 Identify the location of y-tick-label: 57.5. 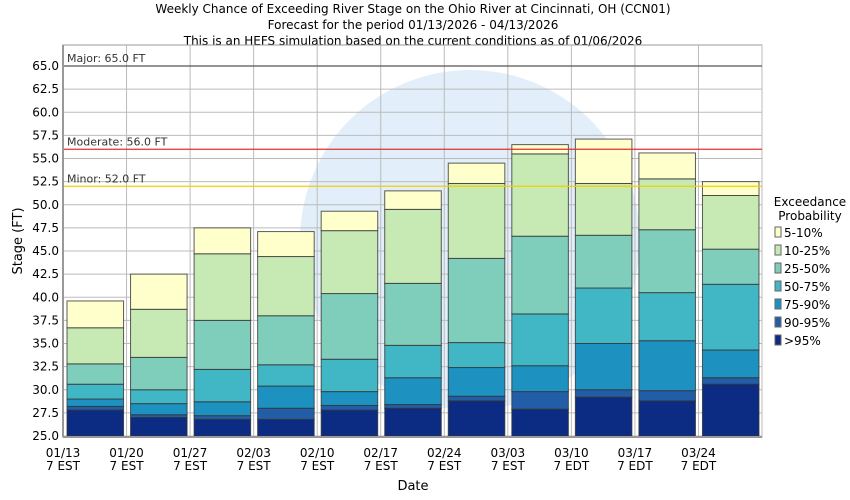
(45, 135).